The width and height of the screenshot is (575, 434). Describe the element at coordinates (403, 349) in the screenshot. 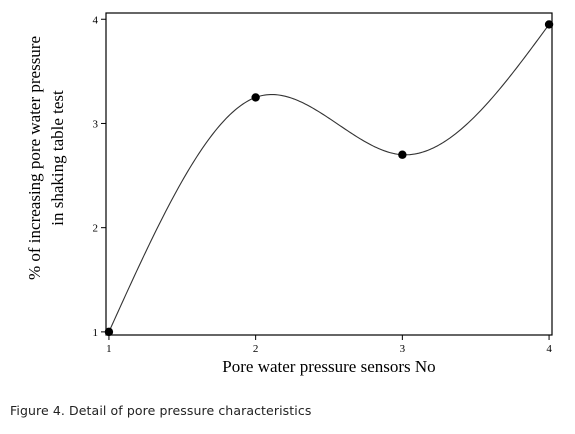

I see `x-tick-label: 3` at that location.